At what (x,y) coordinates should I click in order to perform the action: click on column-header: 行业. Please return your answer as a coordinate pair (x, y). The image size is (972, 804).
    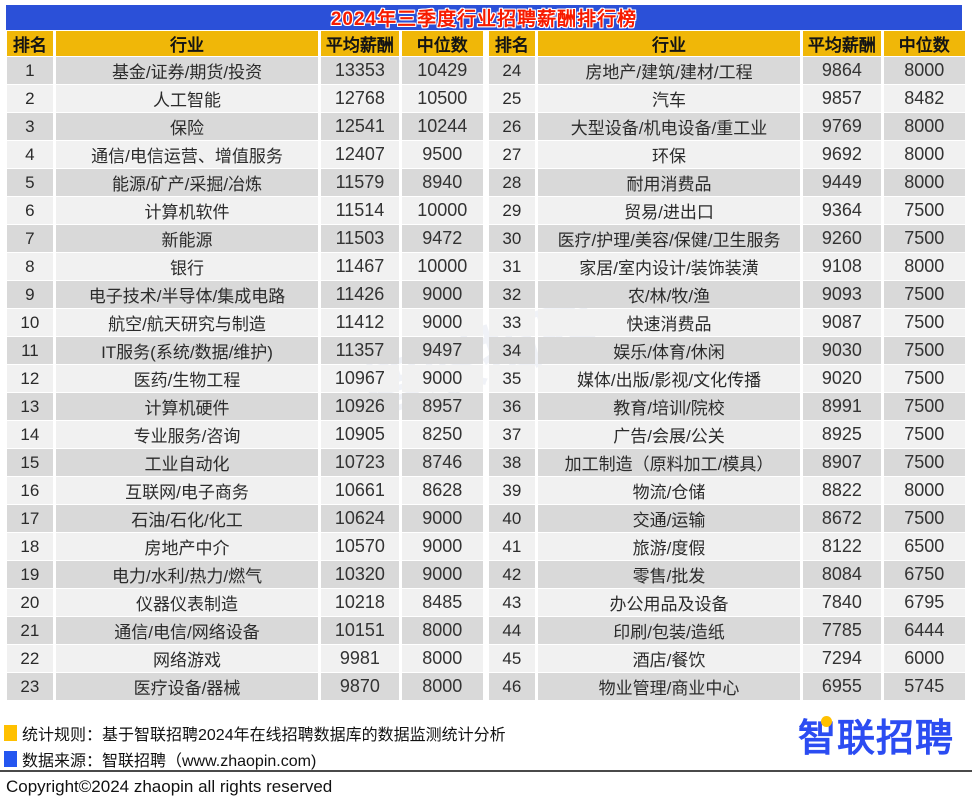
    Looking at the image, I should click on (669, 43).